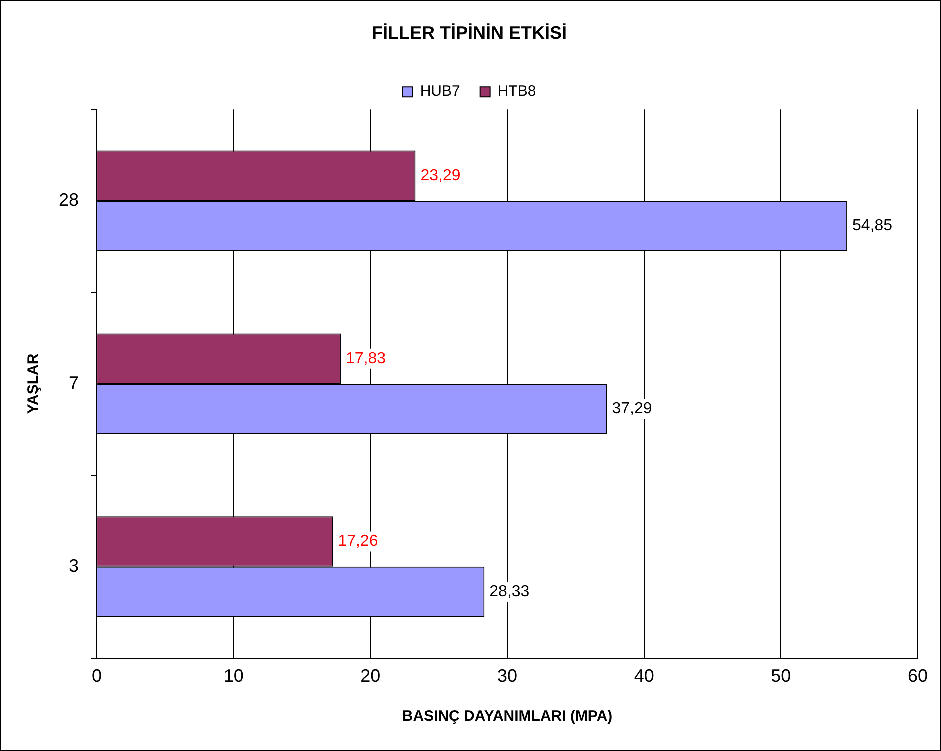  I want to click on x-tick-label: 50, so click(781, 676).